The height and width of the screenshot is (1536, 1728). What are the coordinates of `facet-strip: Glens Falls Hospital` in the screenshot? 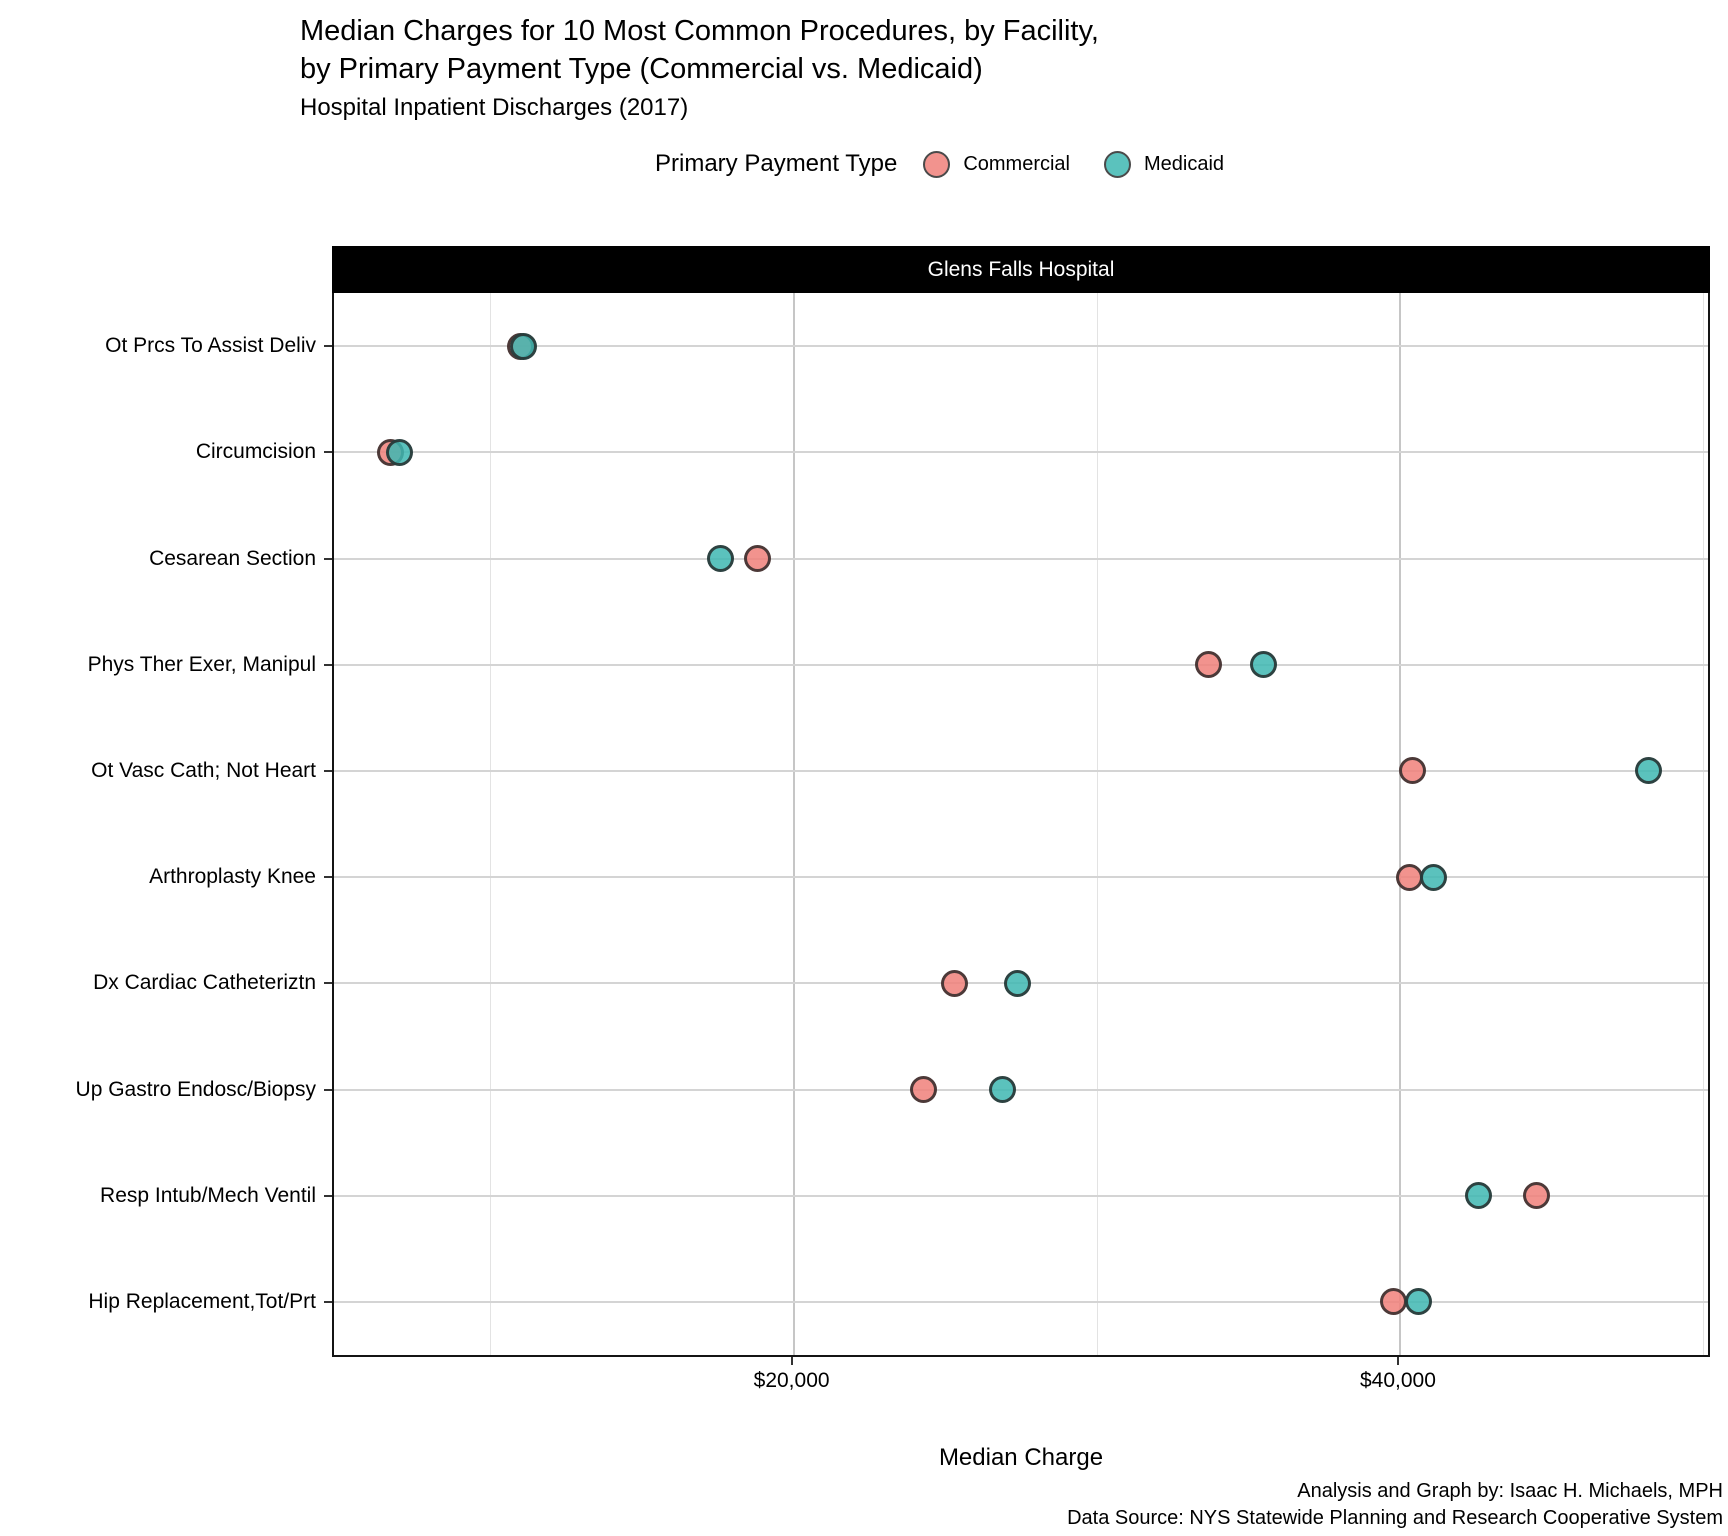 It's located at (1021, 269).